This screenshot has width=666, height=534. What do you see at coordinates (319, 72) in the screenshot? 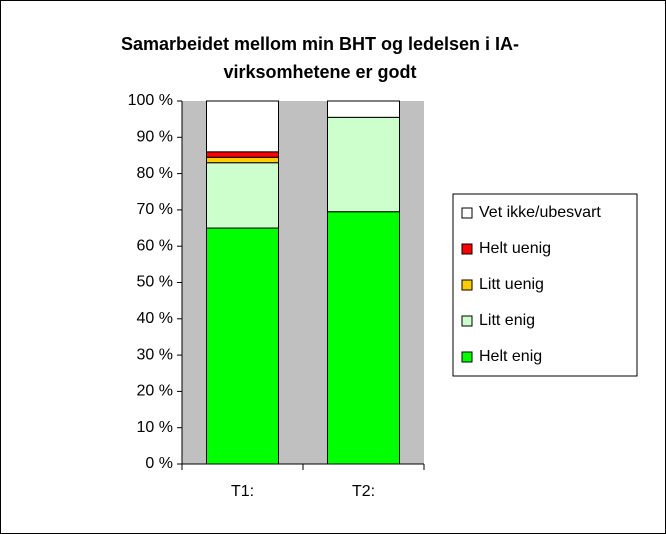
I see `chart-title: virksomhetene er godt` at bounding box center [319, 72].